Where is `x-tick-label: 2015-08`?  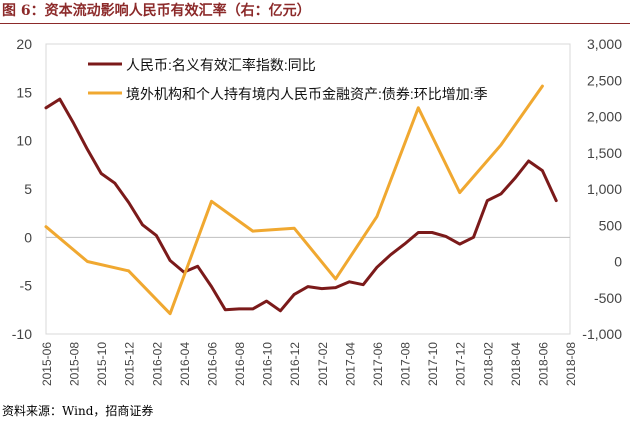 x-tick-label: 2015-08 is located at coordinates (75, 364).